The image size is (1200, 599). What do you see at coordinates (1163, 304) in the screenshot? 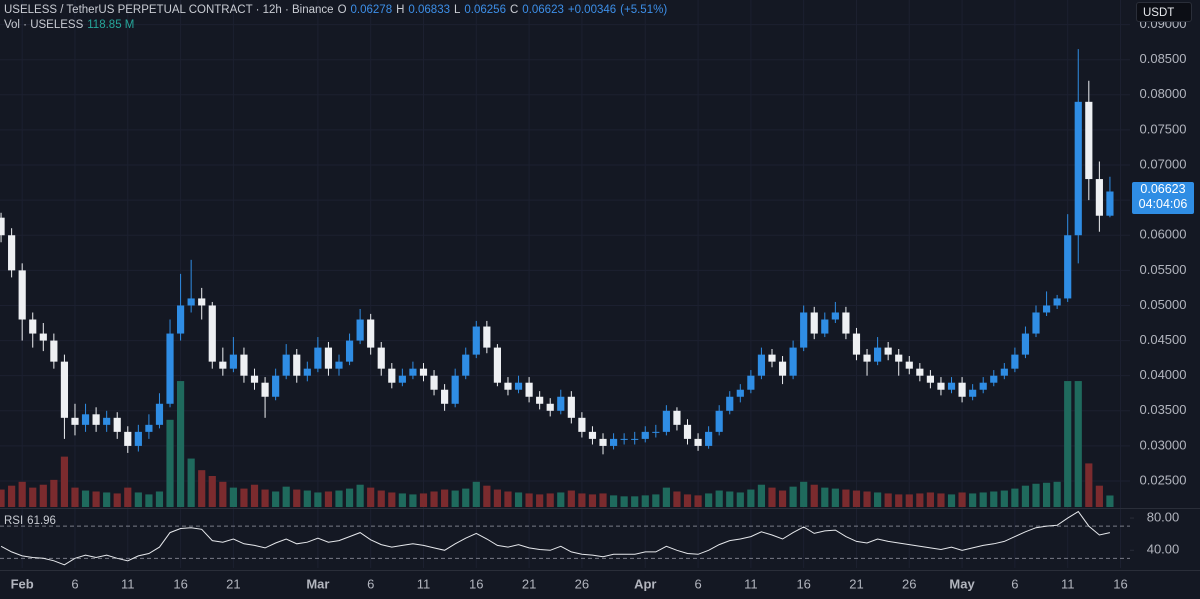
I see `y-tick-label: 0.05000` at bounding box center [1163, 304].